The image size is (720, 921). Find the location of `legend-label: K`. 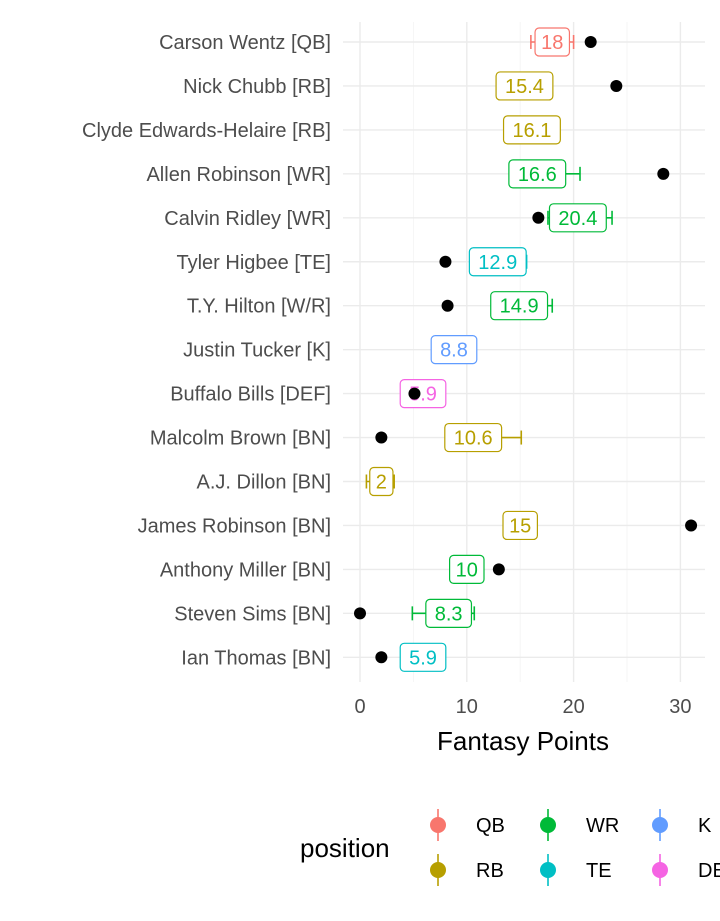

legend-label: K is located at coordinates (705, 826).